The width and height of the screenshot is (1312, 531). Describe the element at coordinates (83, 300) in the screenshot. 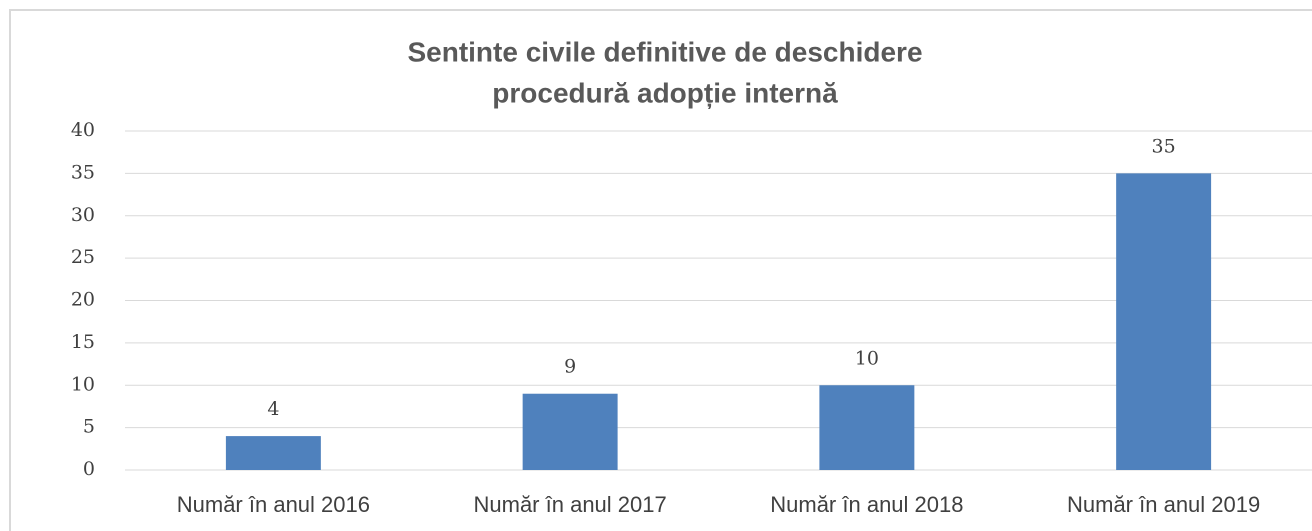

I see `y-tick-label: 20` at that location.